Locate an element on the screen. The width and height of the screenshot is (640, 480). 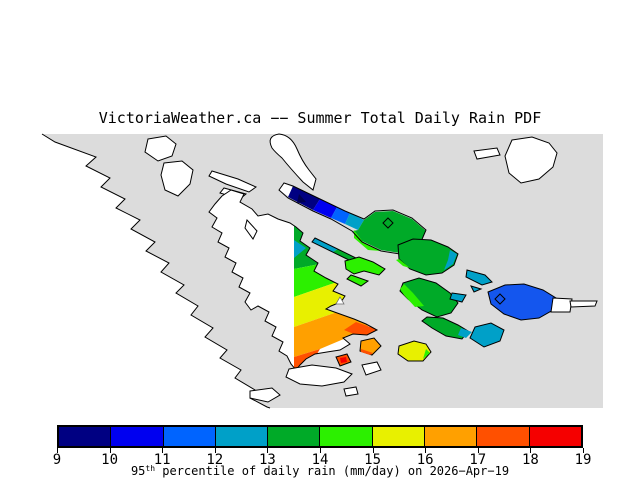
colorbar-tick-label: 10 is located at coordinates (110, 460).